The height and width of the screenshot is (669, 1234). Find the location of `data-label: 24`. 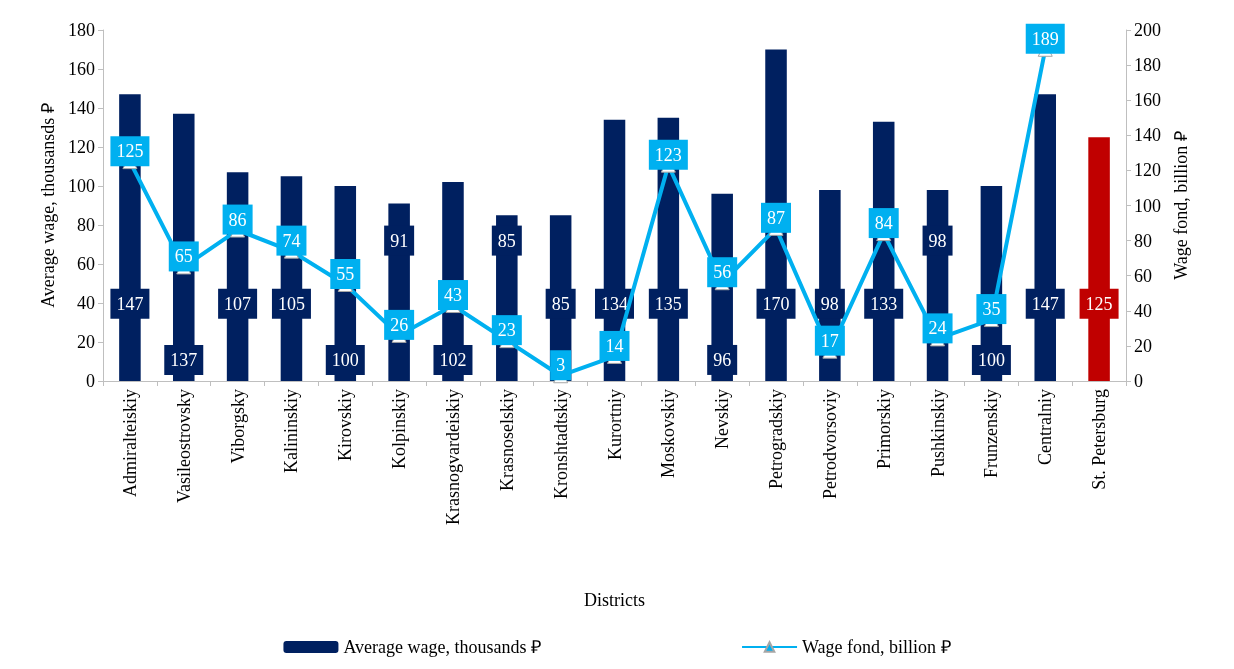

data-label: 24 is located at coordinates (937, 328).